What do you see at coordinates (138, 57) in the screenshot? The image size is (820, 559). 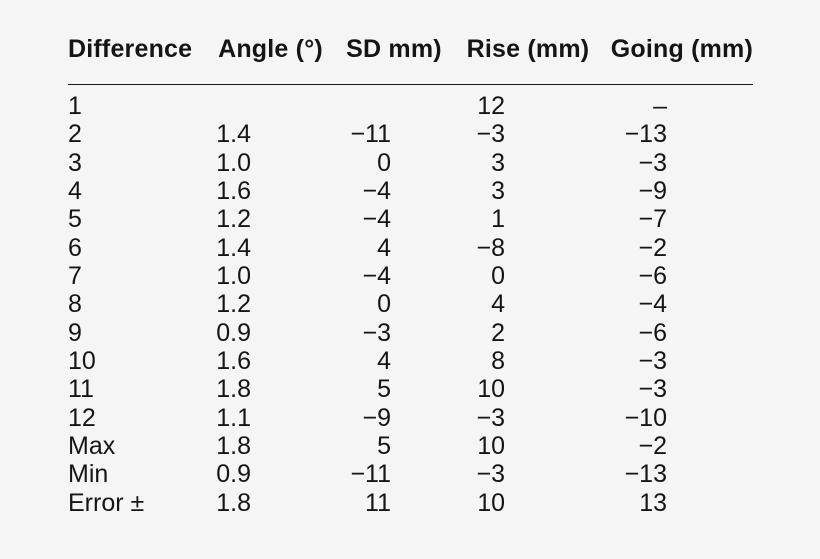 I see `col-header-difference: Difference` at bounding box center [138, 57].